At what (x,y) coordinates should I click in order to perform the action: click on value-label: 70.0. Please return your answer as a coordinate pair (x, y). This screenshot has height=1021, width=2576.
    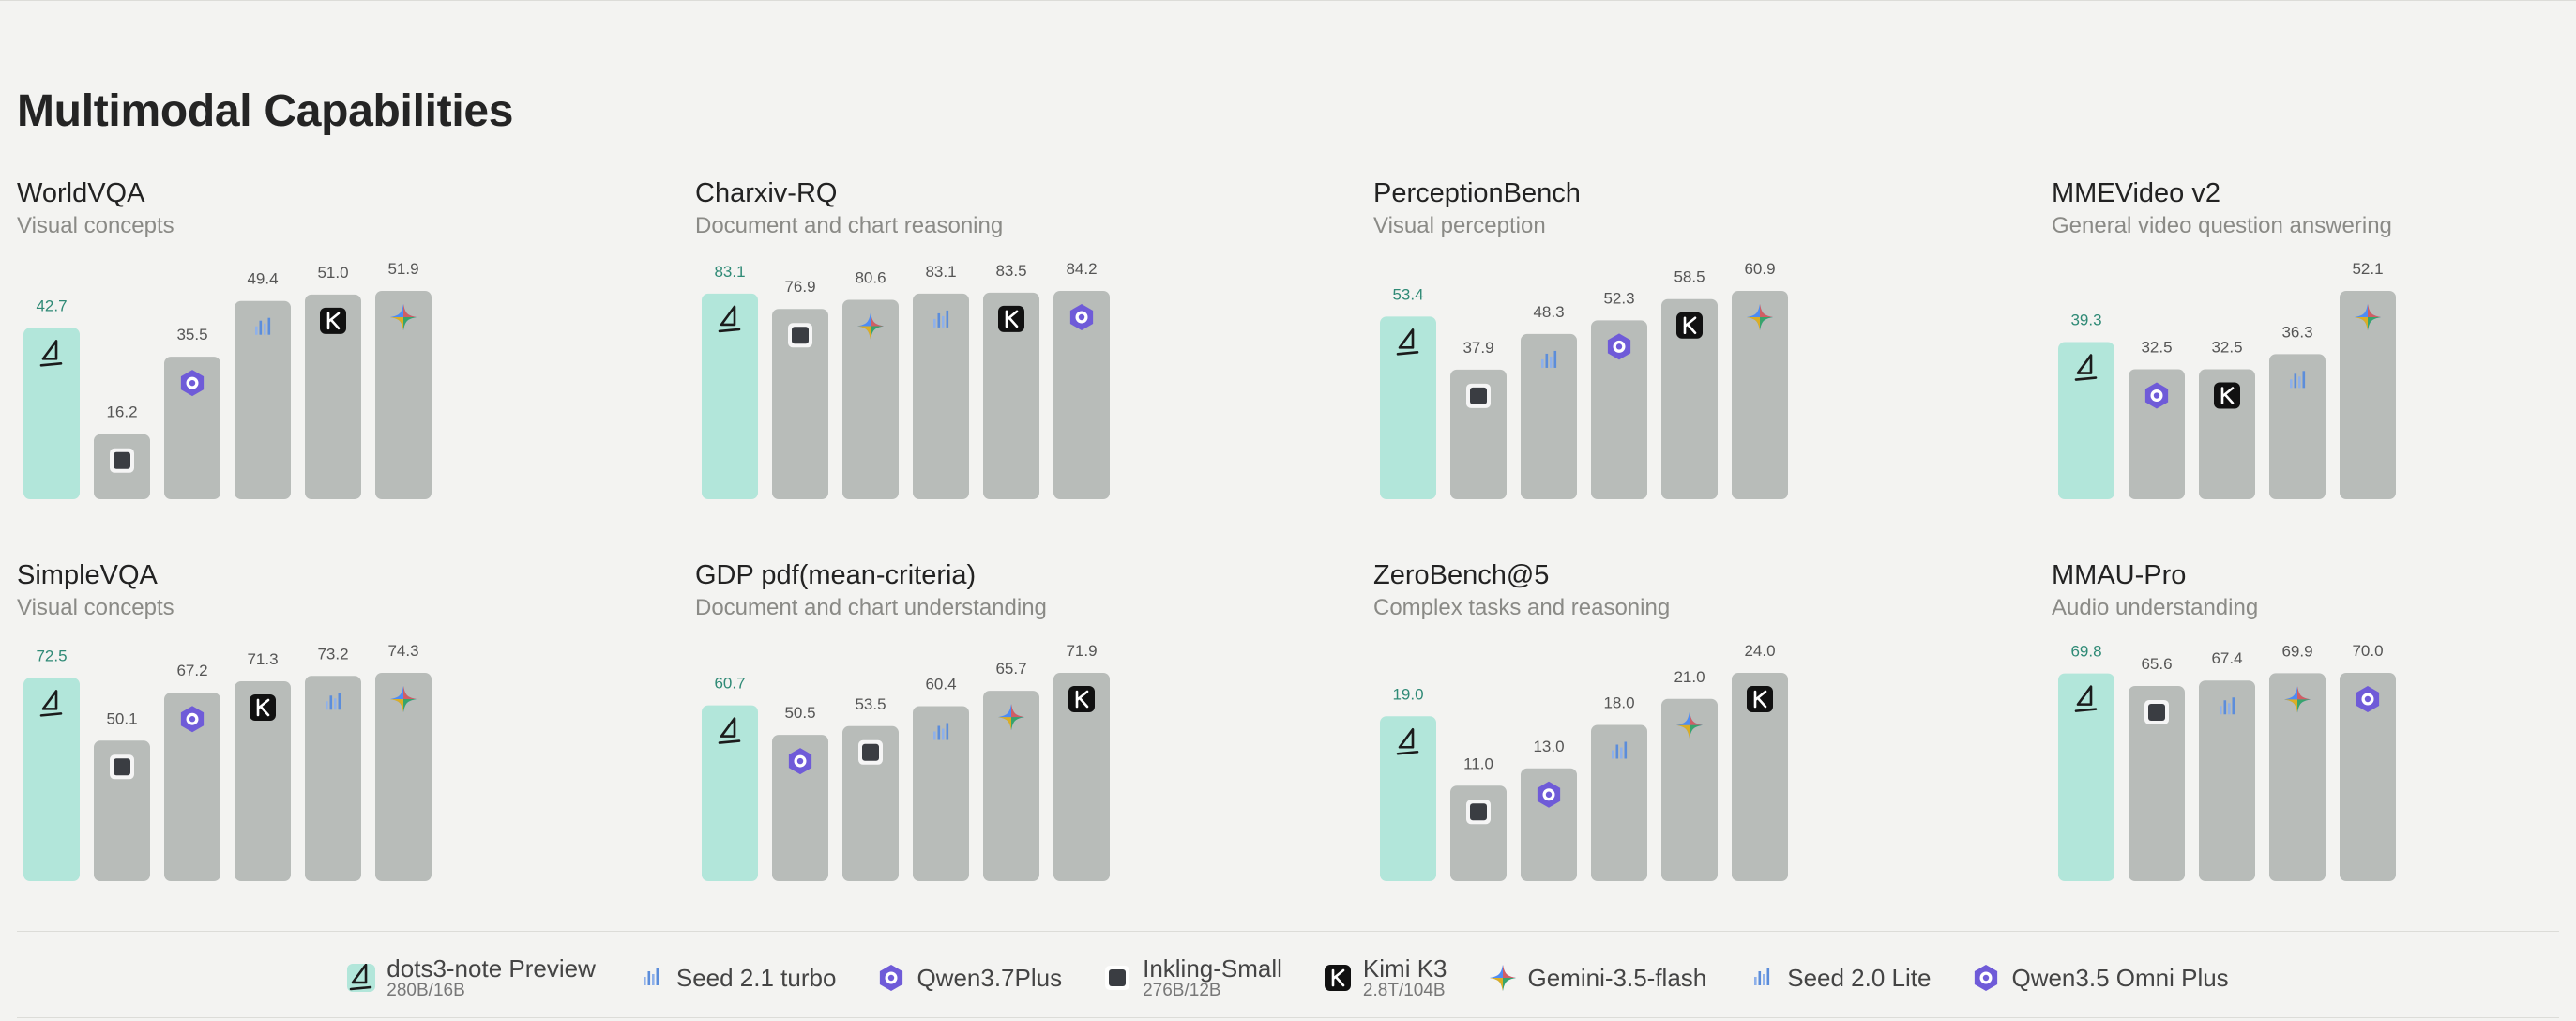
    Looking at the image, I should click on (2367, 651).